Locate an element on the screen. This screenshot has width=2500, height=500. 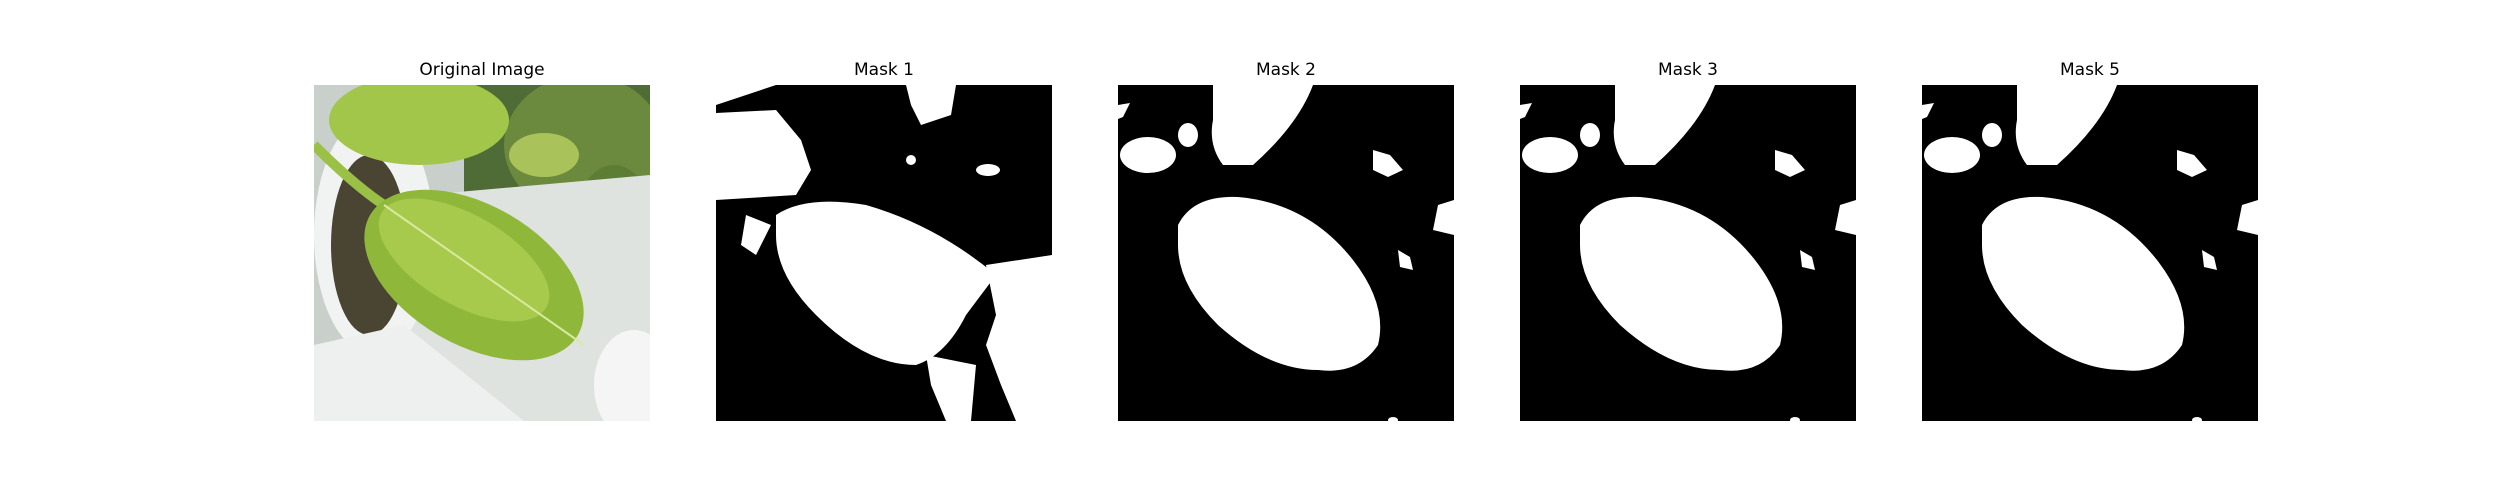
panel-mask-2: Mask 2 is located at coordinates (1286, 215).